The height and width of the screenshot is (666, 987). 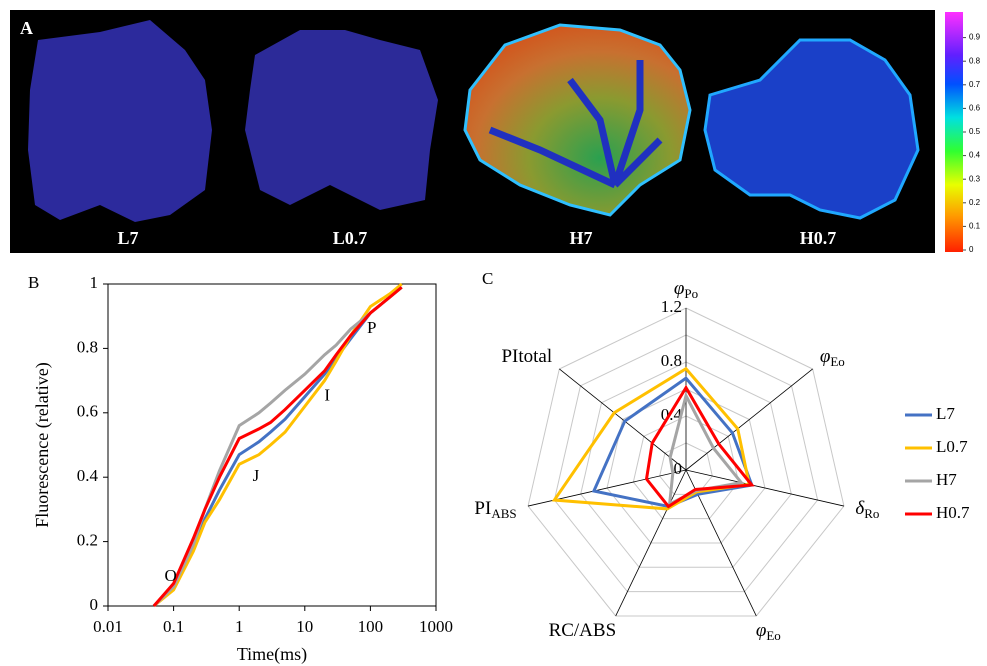 What do you see at coordinates (350, 238) in the screenshot?
I see `image-label: L0.7` at bounding box center [350, 238].